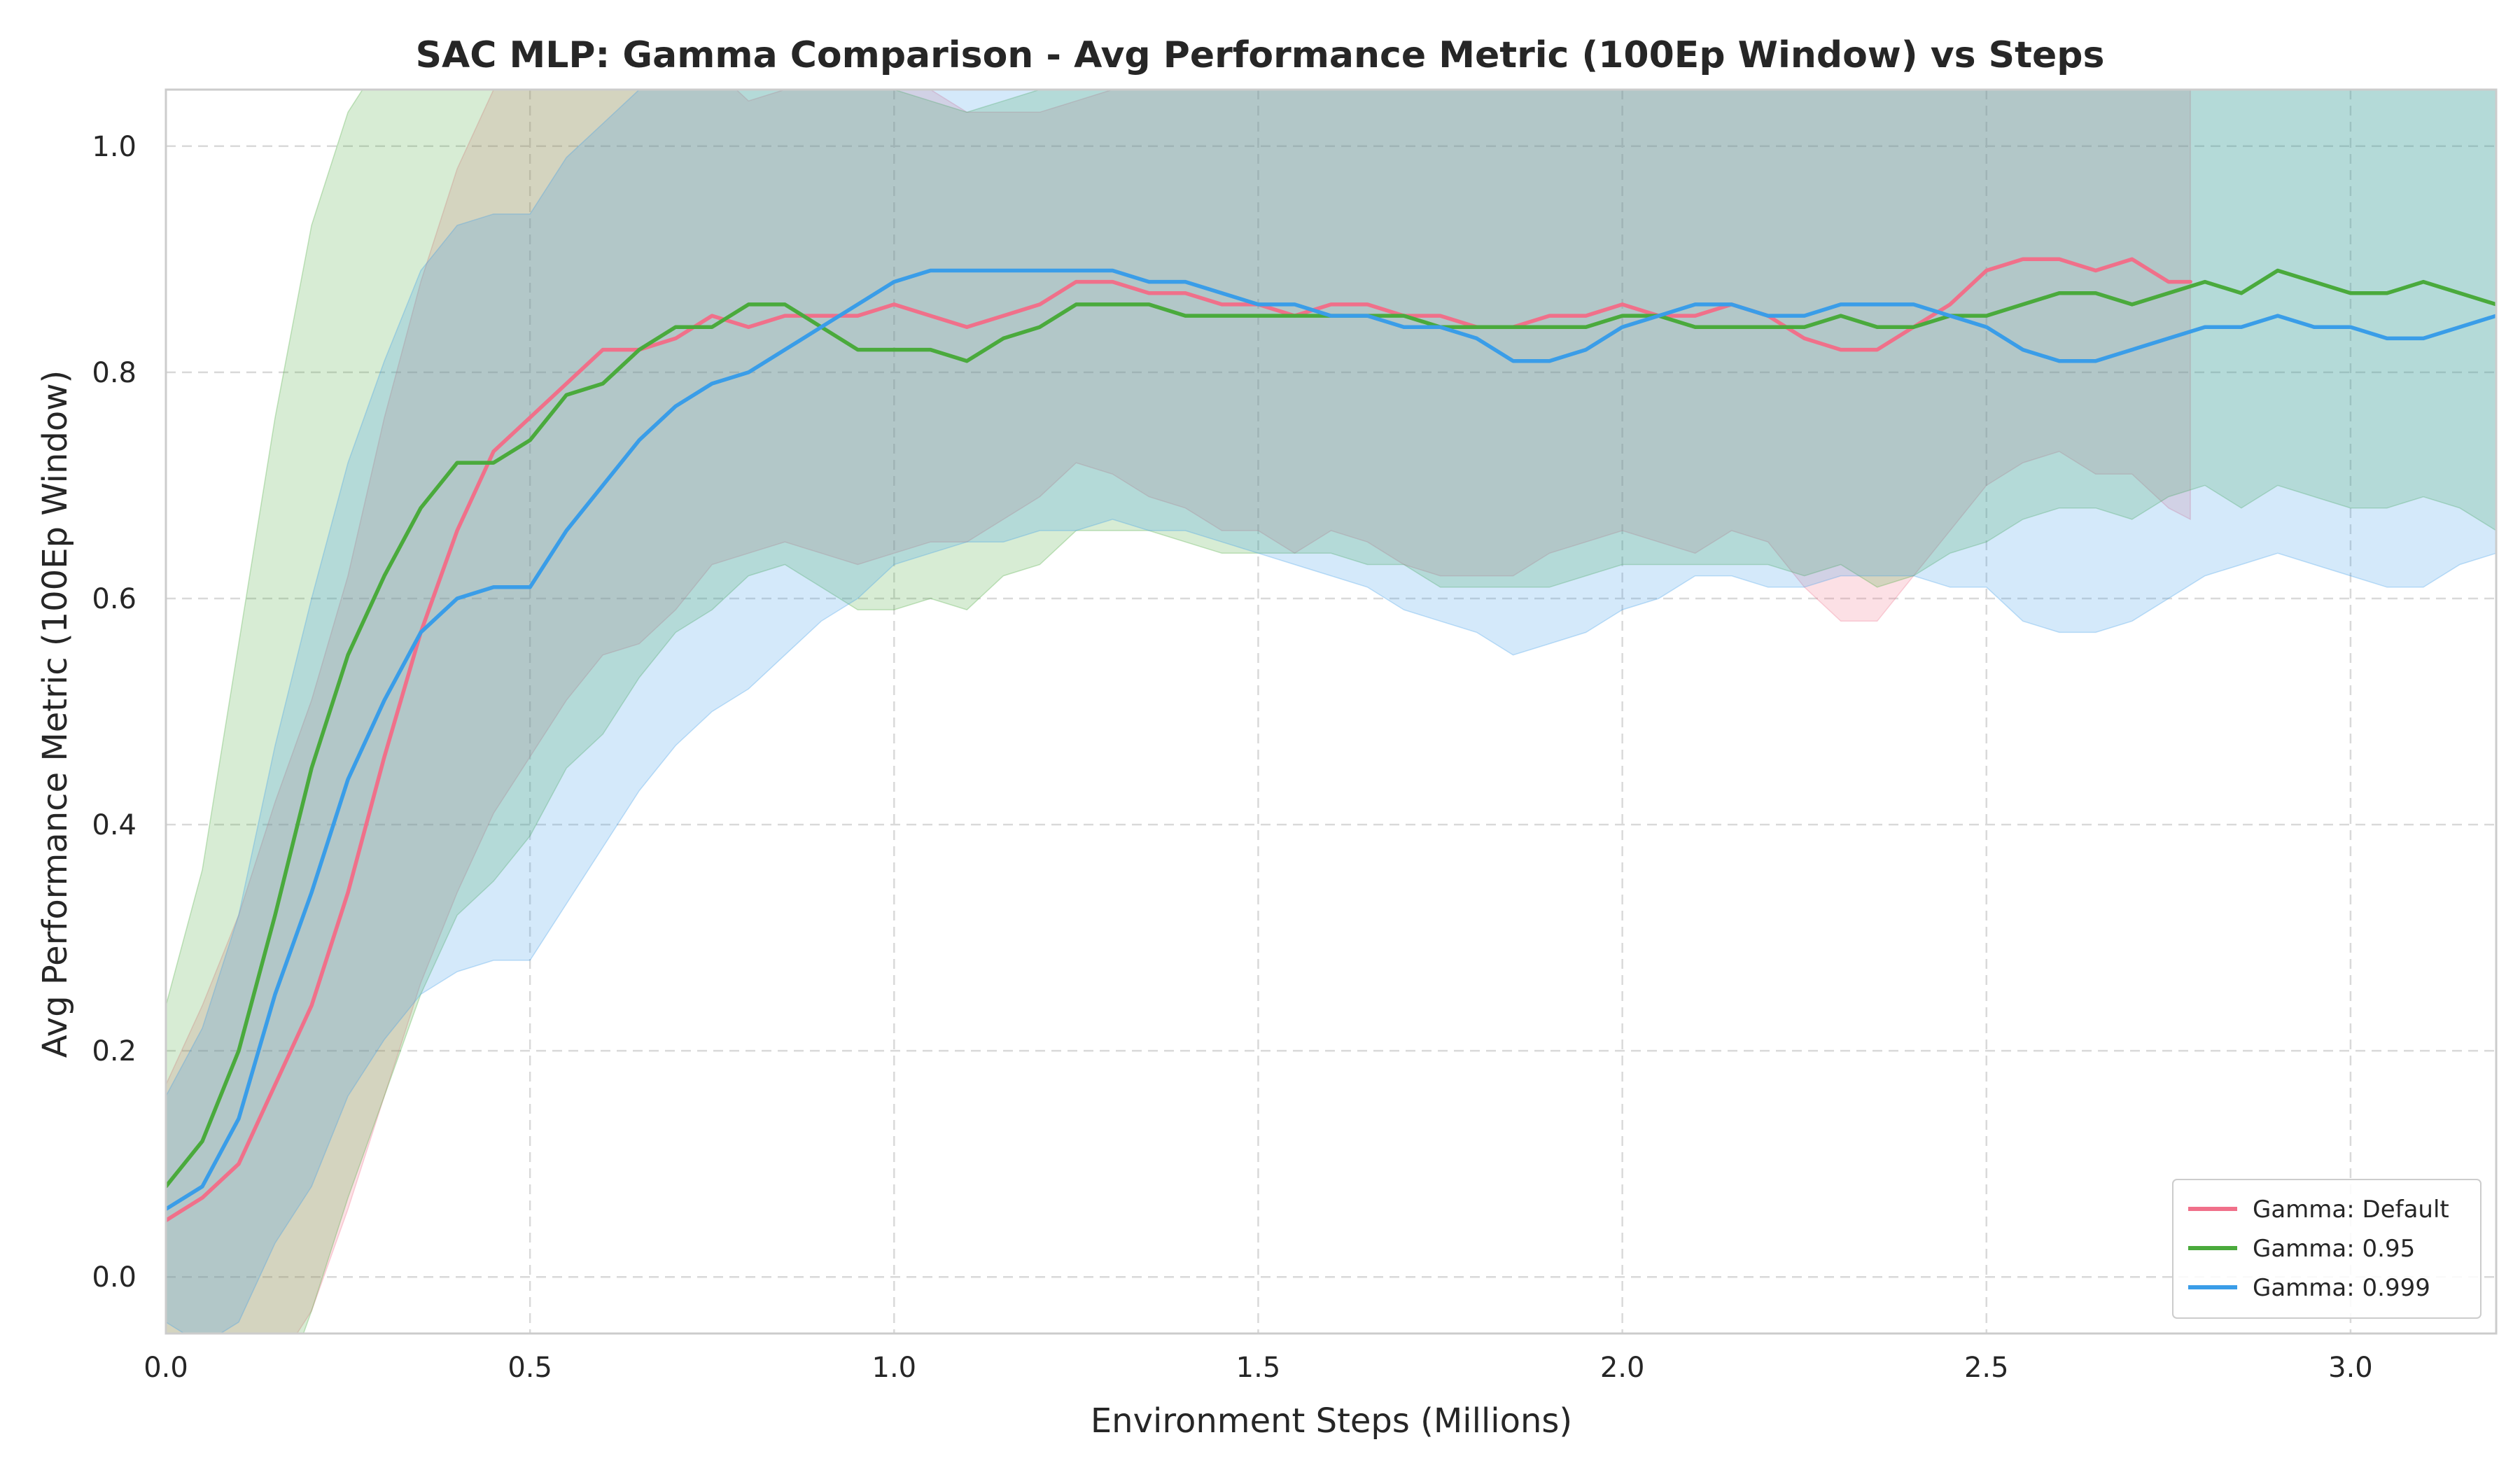 This screenshot has width=2520, height=1470. Describe the element at coordinates (1622, 1368) in the screenshot. I see `x-tick-label: 2.0` at that location.